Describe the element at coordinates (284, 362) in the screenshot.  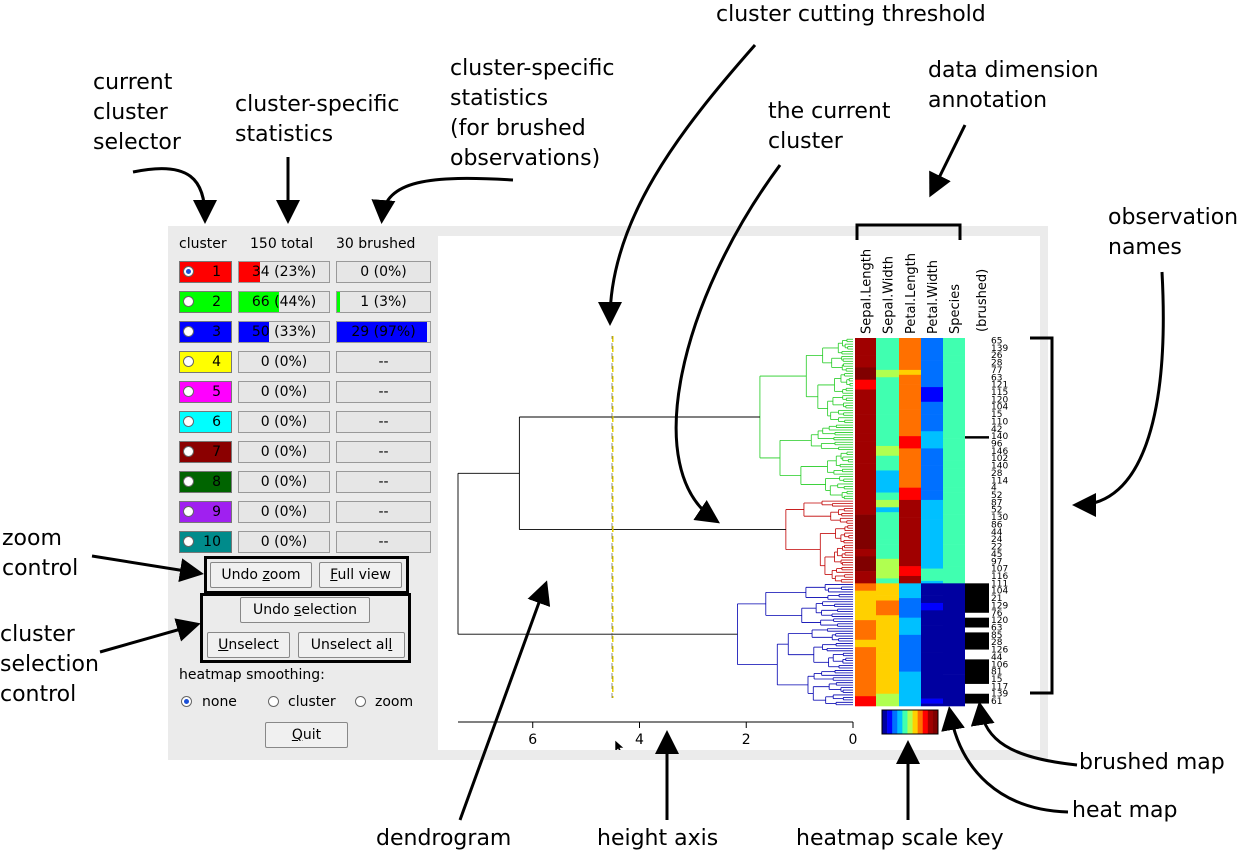
I see `cluster-total-stat: 0 (0%)` at that location.